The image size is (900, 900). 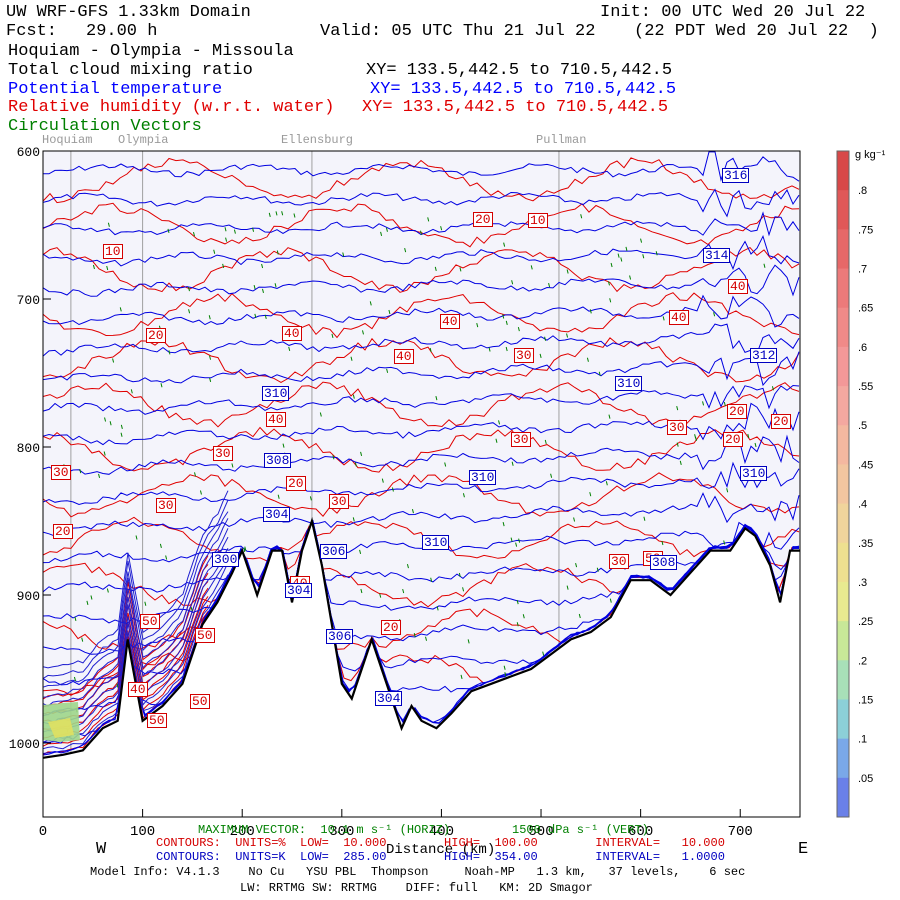 I want to click on theta-contour-label: 300, so click(x=226, y=559).